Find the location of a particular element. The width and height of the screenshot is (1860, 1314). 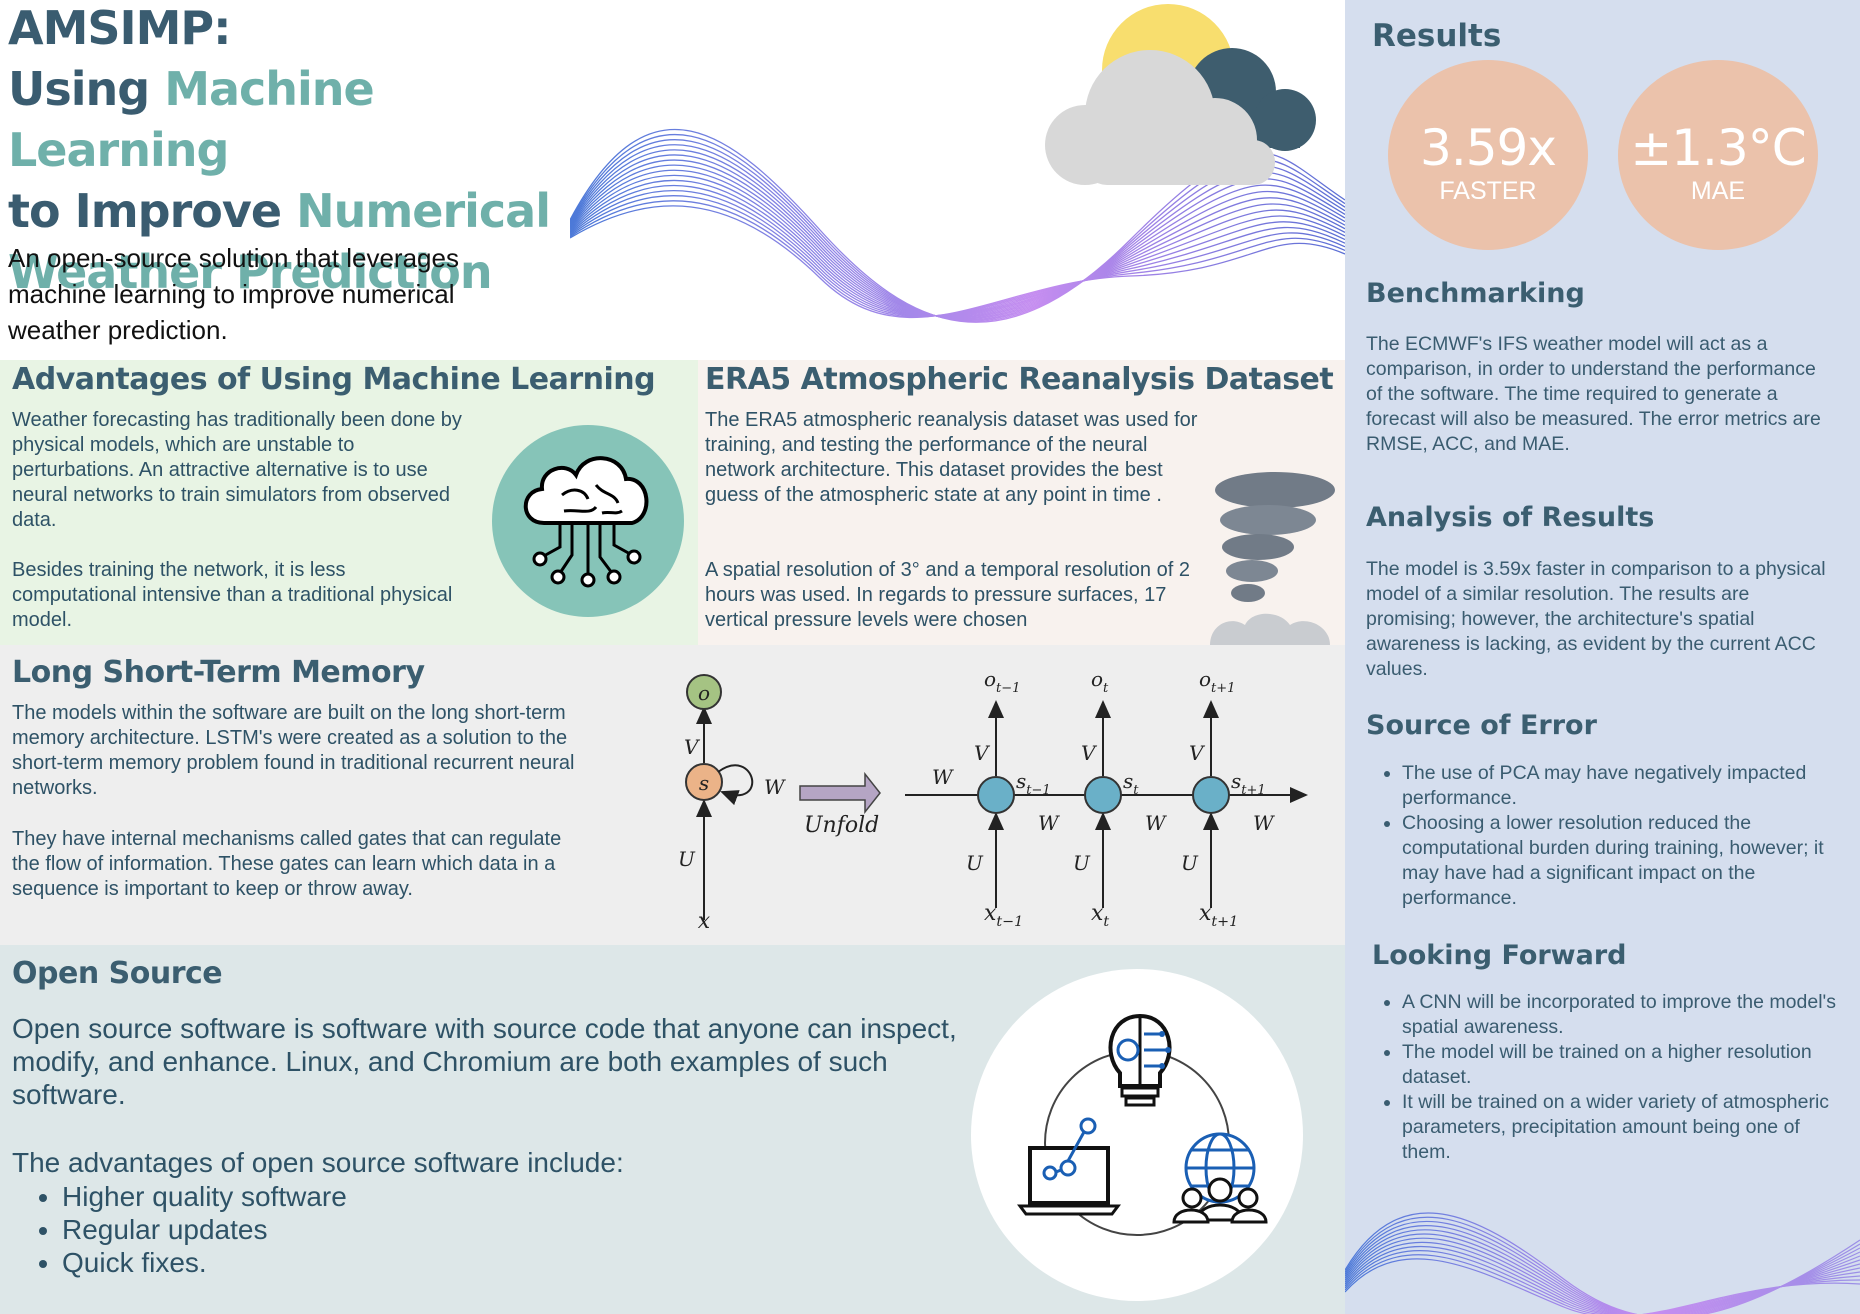

advantages-title: Advantages of Using Machine Learning is located at coordinates (334, 379).